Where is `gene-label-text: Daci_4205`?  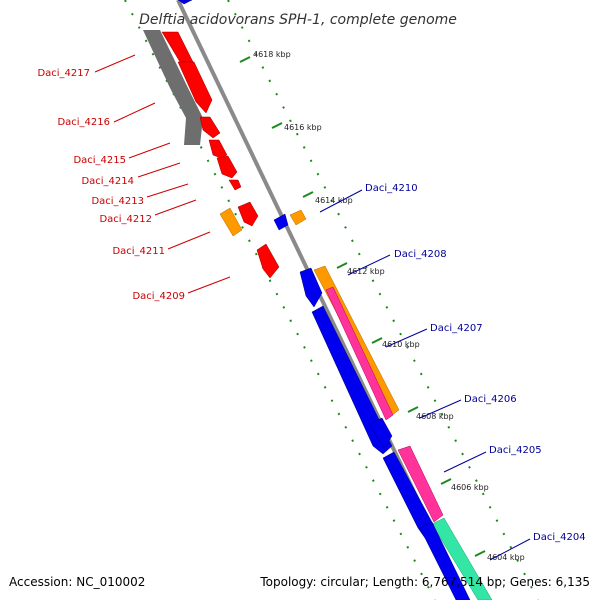 gene-label-text: Daci_4205 is located at coordinates (515, 450).